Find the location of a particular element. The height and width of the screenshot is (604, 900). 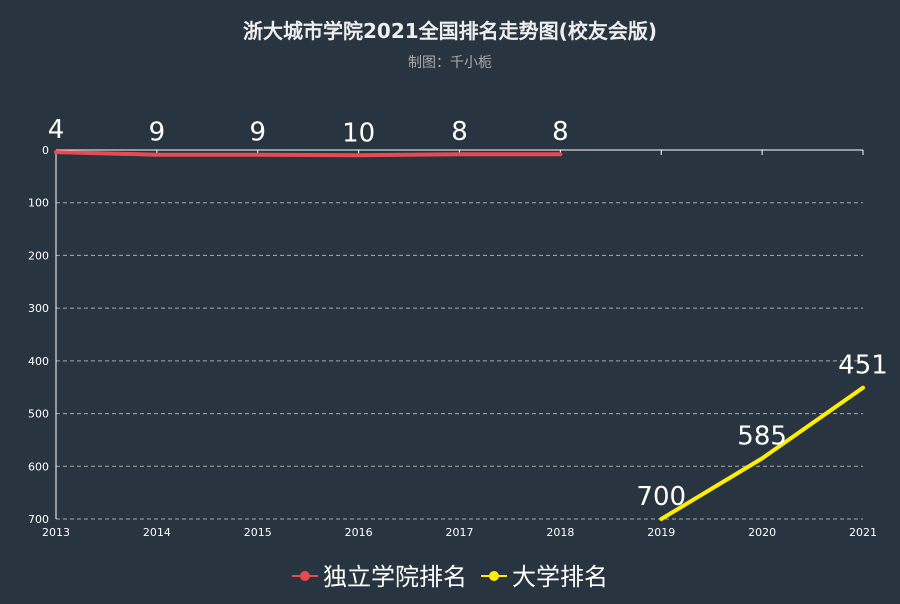

x-tick-label: 2015 is located at coordinates (258, 532).